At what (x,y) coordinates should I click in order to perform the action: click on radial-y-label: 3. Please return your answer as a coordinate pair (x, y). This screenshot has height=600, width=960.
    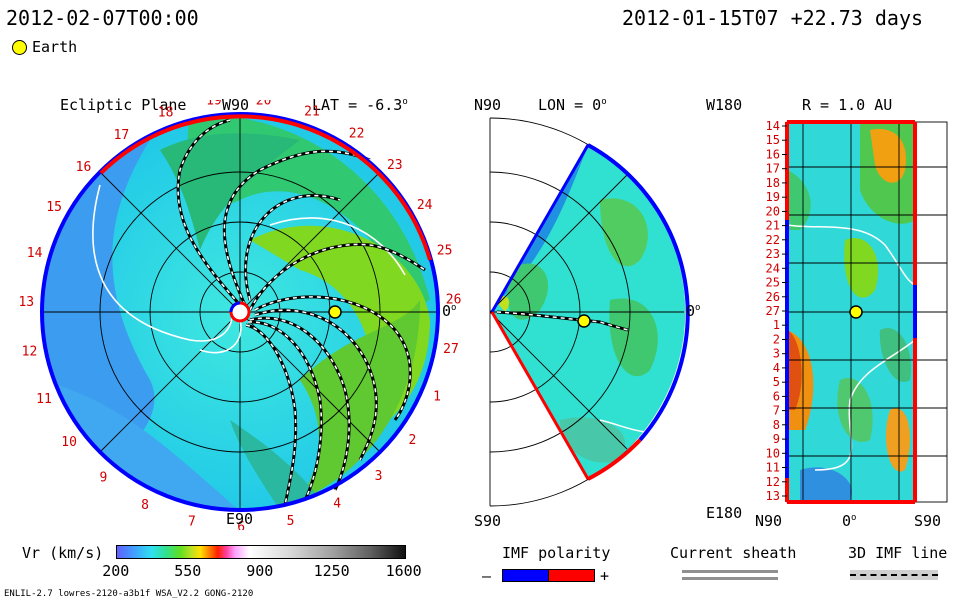
    Looking at the image, I should click on (776, 354).